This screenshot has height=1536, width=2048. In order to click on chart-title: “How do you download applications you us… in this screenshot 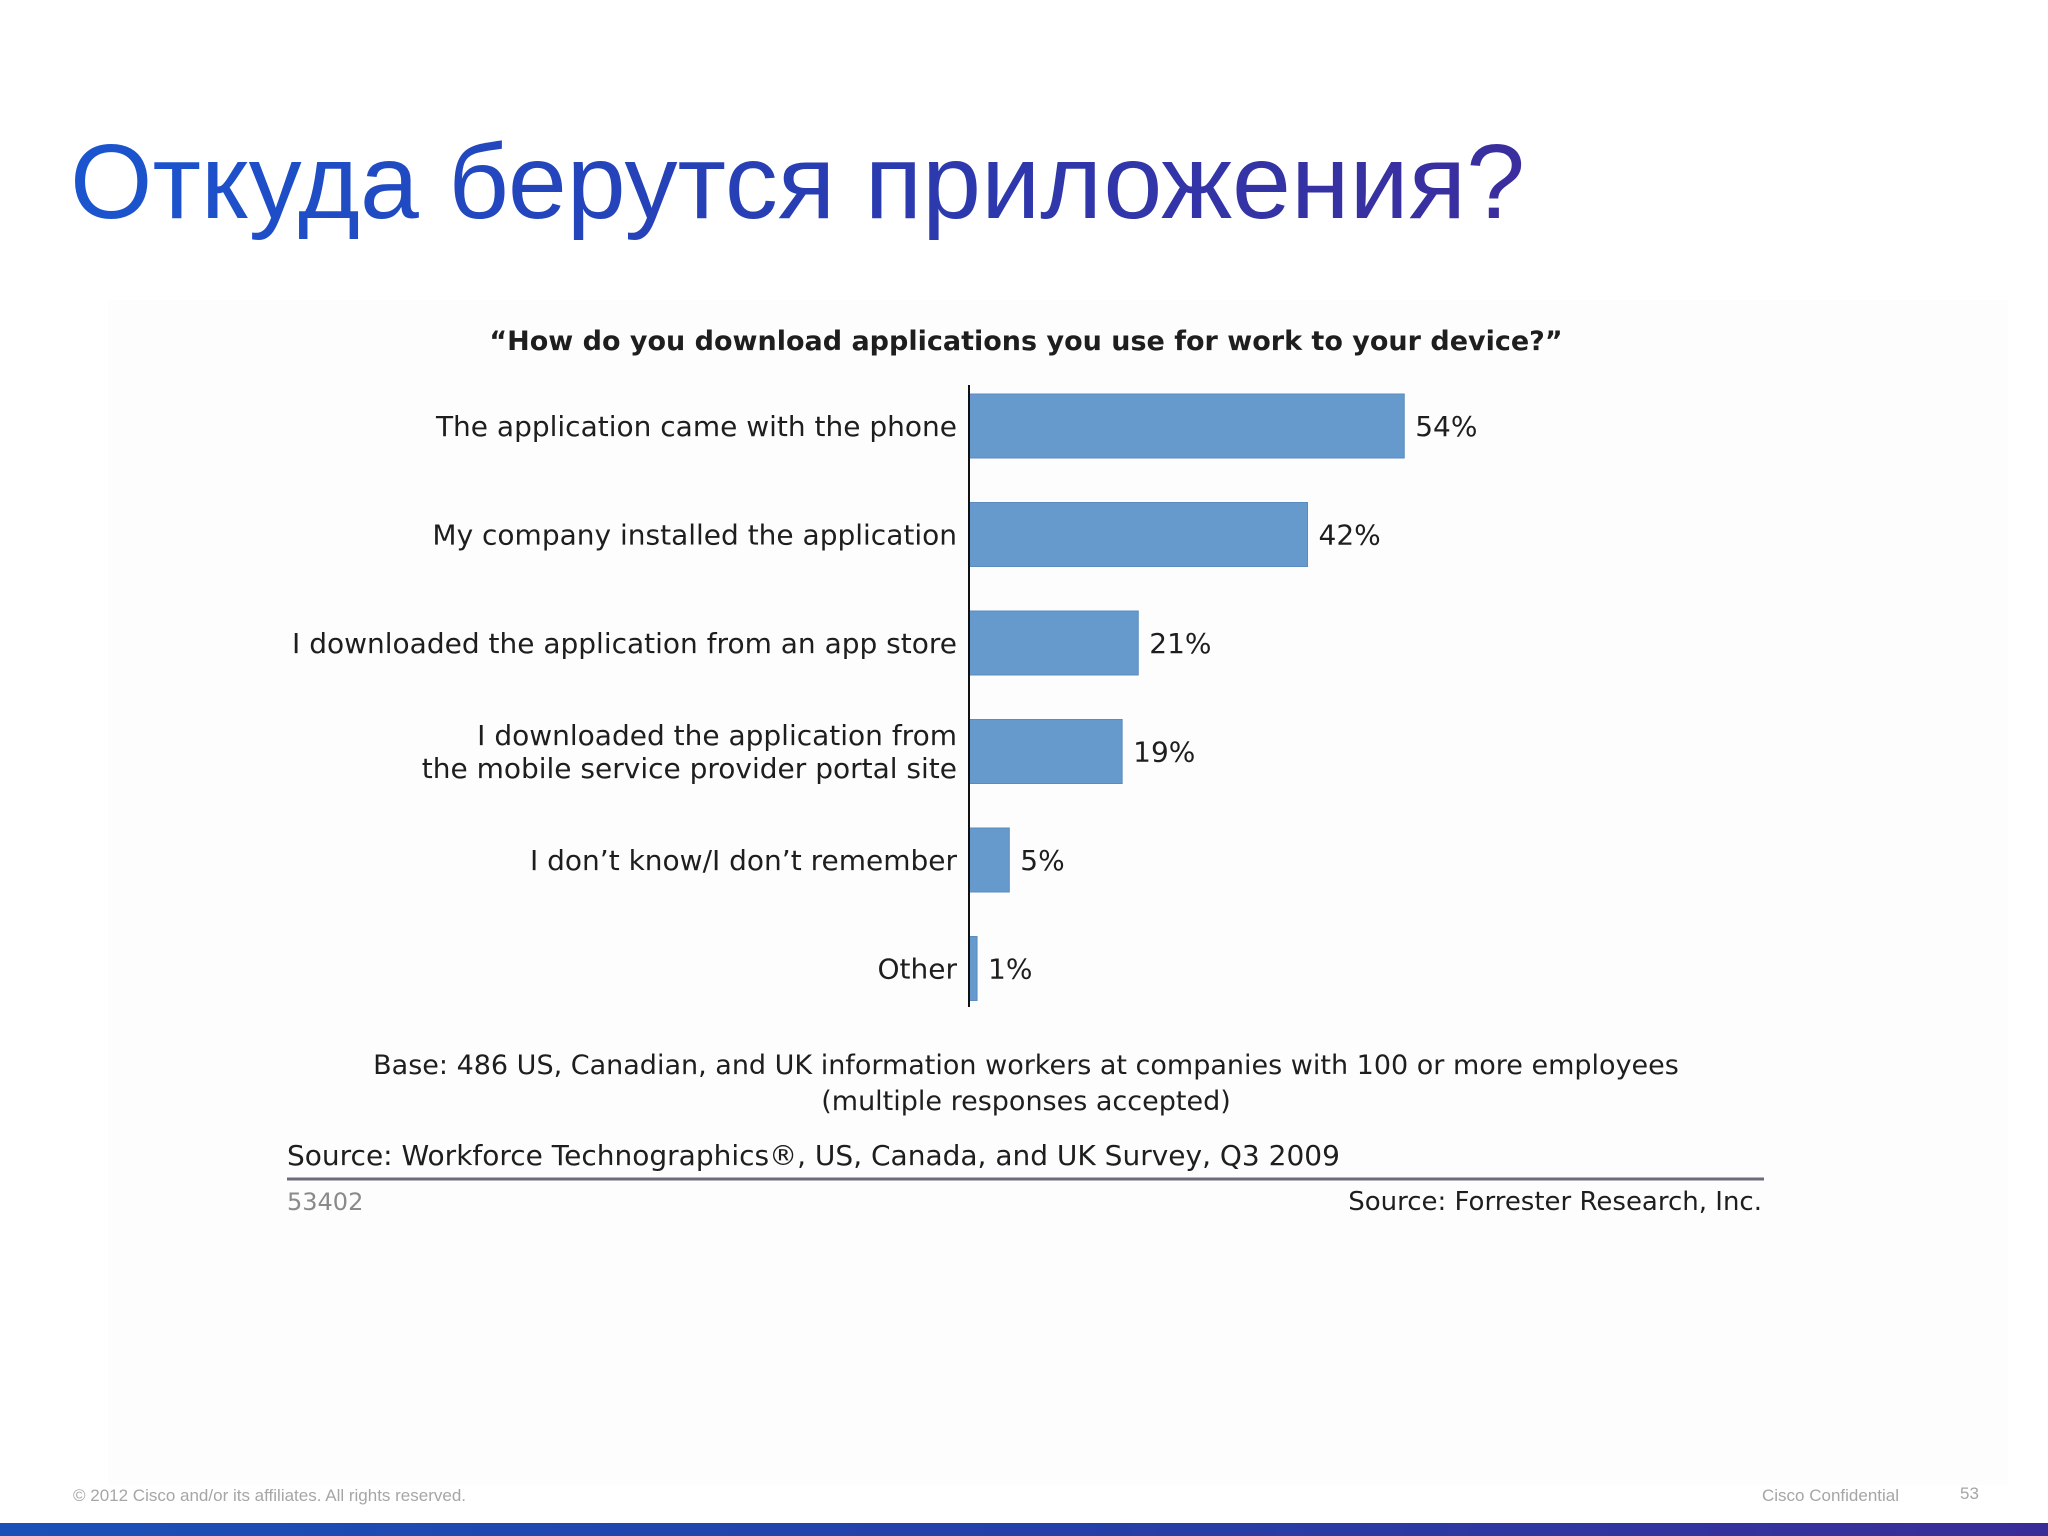, I will do `click(1025, 341)`.